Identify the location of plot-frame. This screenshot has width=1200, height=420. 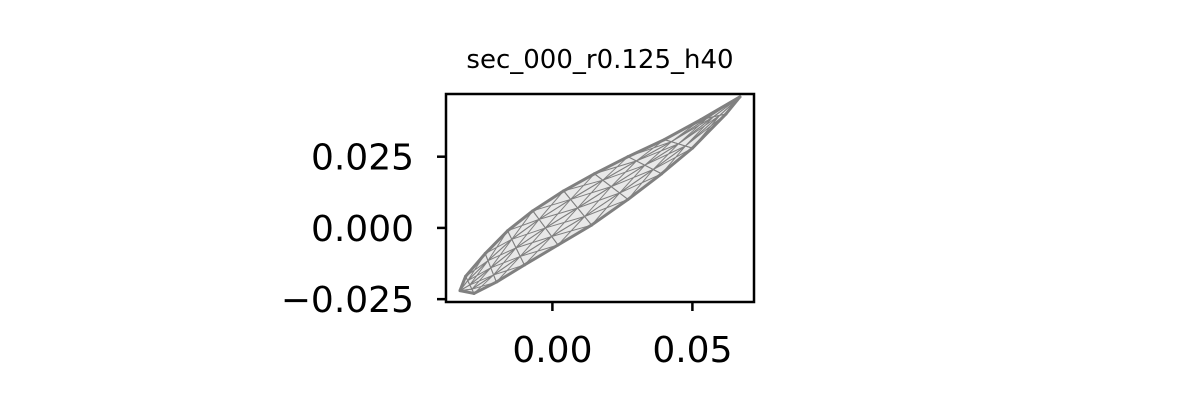
(600, 198).